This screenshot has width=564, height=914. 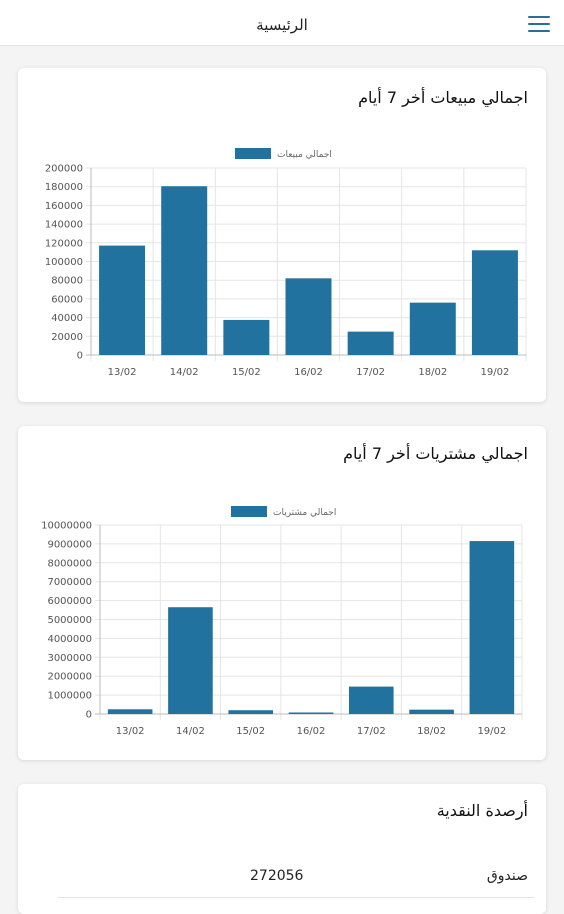 I want to click on sales-legend: اجمالي مبيعات, so click(x=283, y=154).